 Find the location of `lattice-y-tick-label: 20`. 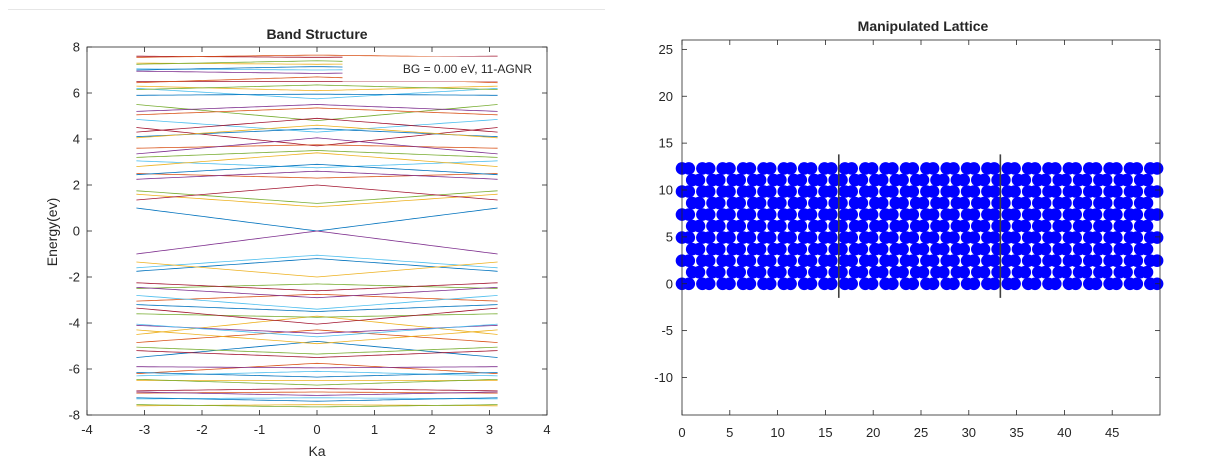

lattice-y-tick-label: 20 is located at coordinates (666, 96).